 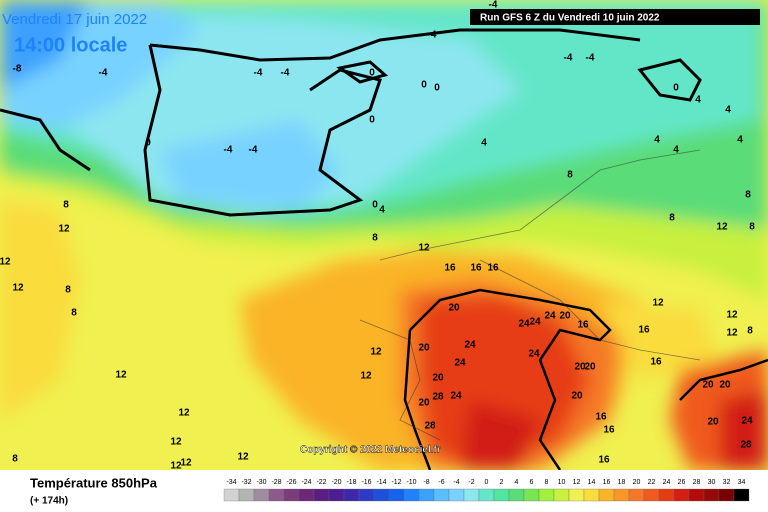 What do you see at coordinates (456, 482) in the screenshot?
I see `scale-label: -4` at bounding box center [456, 482].